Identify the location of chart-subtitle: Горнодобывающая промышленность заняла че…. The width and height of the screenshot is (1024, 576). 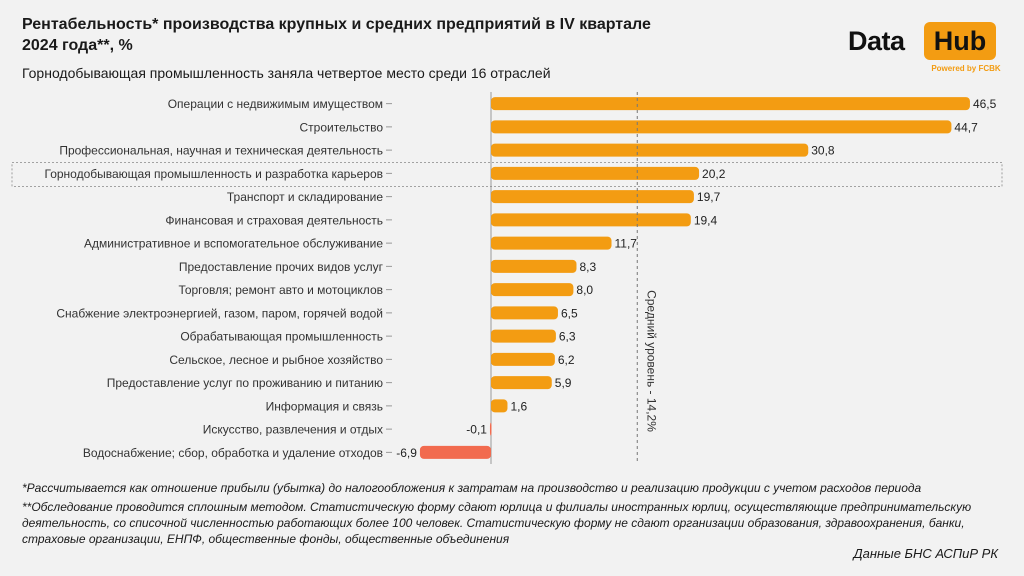
(286, 73).